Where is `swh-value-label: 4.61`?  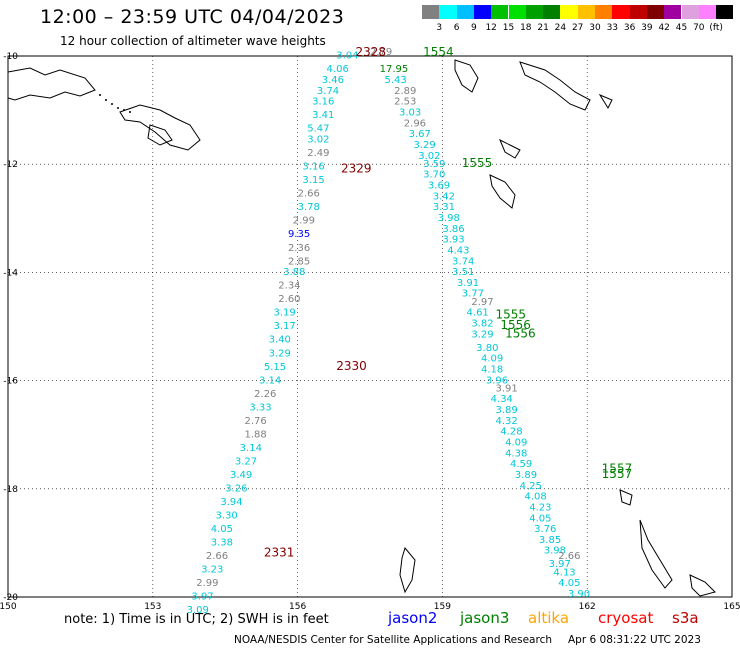 swh-value-label: 4.61 is located at coordinates (478, 313).